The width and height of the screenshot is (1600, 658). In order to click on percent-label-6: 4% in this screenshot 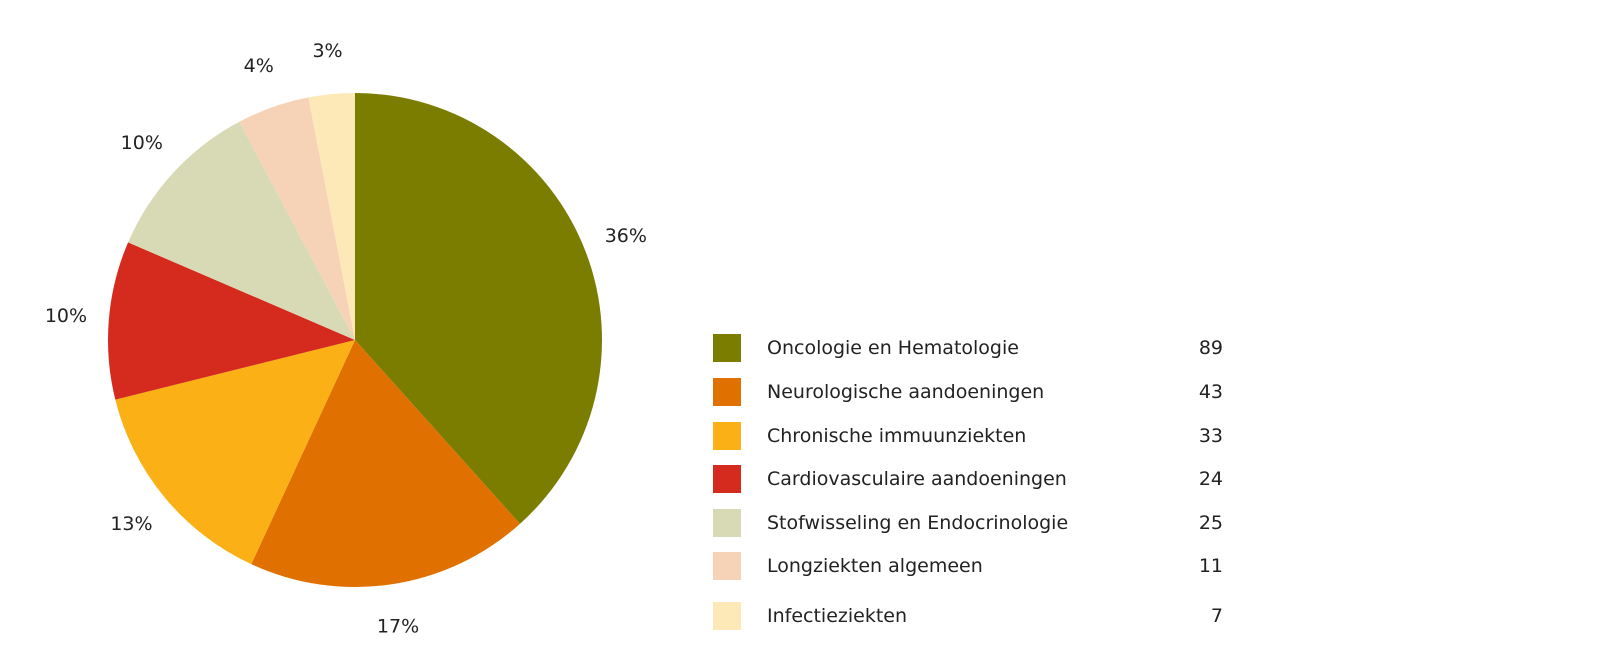, I will do `click(259, 66)`.